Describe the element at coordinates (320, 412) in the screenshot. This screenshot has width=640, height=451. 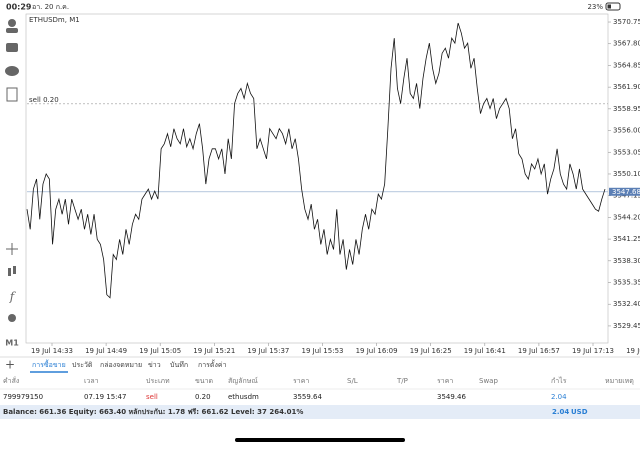
I see `footer-bar` at that location.